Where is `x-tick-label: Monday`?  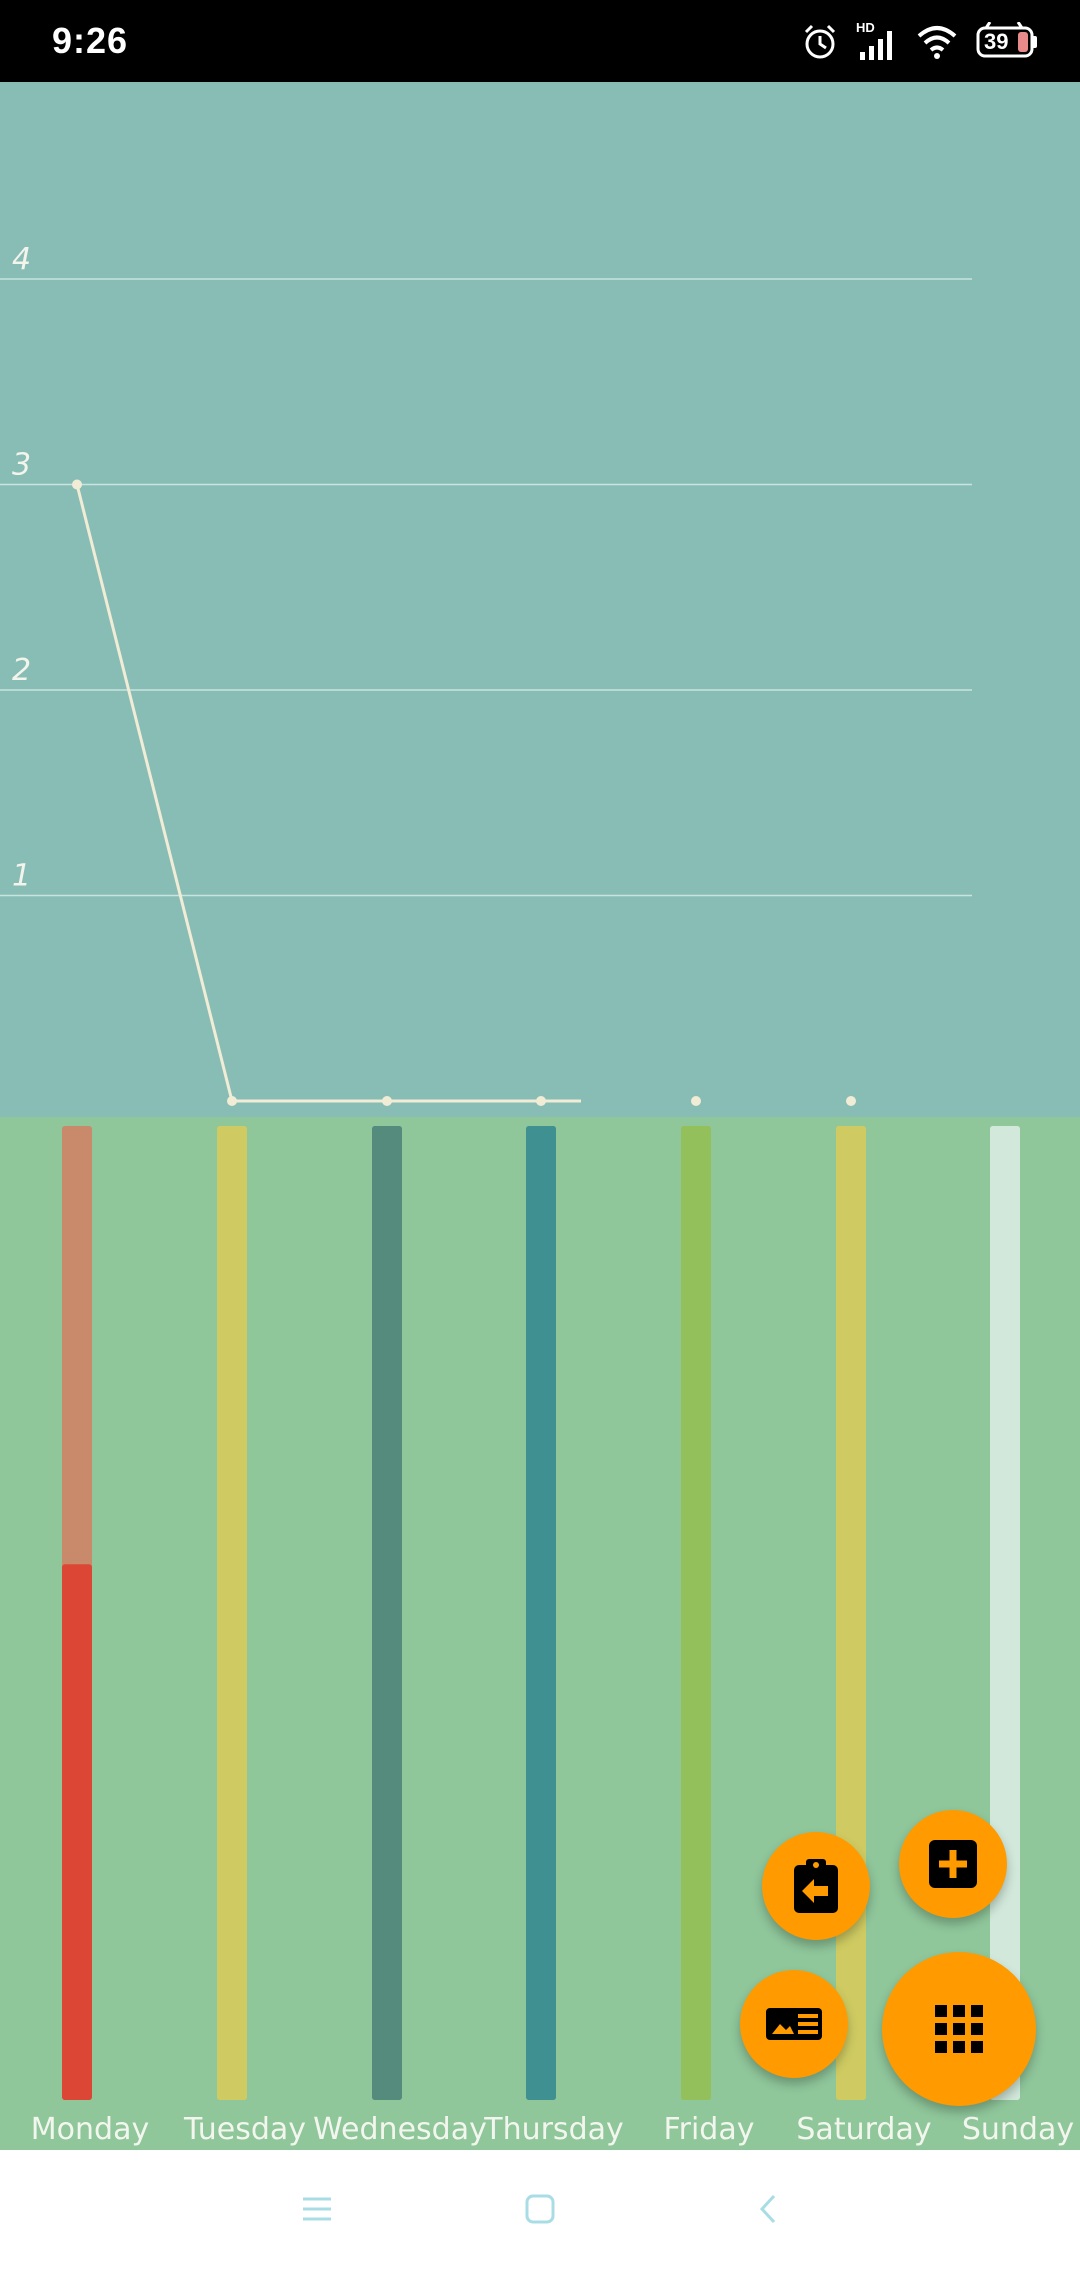 x-tick-label: Monday is located at coordinates (90, 2129).